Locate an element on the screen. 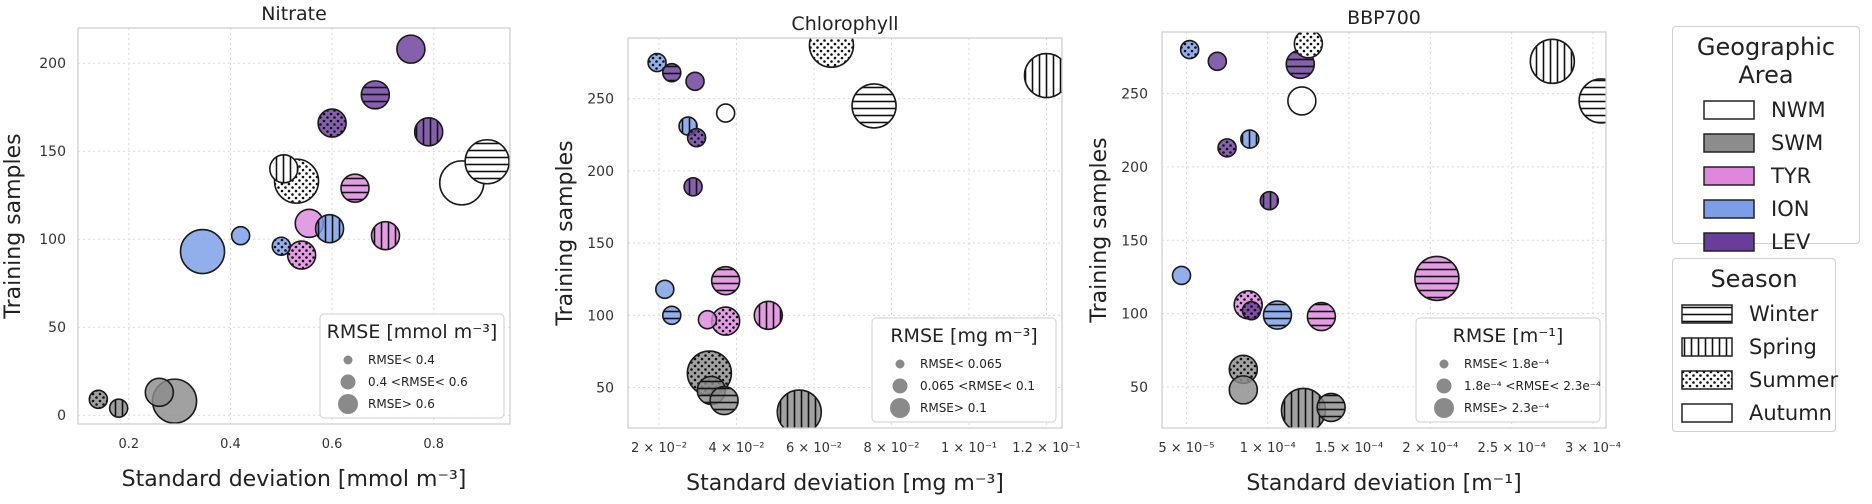  geographic-area-legend: Geographic Area NWM SWM TYR ION LEV is located at coordinates (1766, 140).